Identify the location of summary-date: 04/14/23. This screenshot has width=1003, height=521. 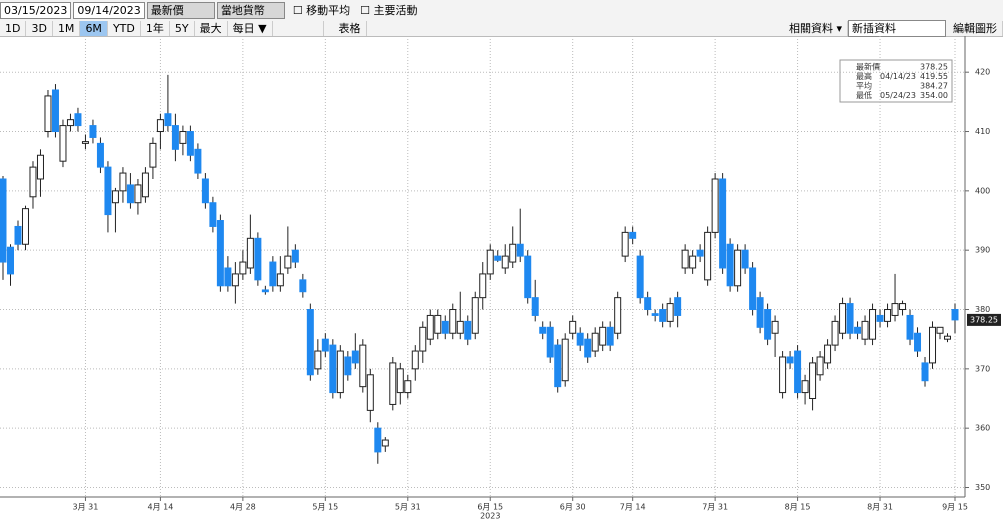
(898, 76).